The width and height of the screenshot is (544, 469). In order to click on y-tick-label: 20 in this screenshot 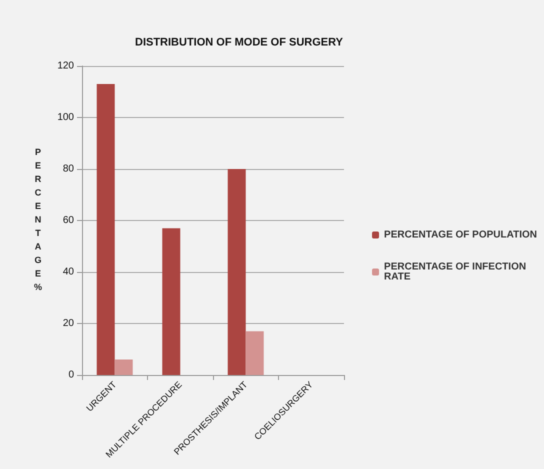, I will do `click(68, 323)`.